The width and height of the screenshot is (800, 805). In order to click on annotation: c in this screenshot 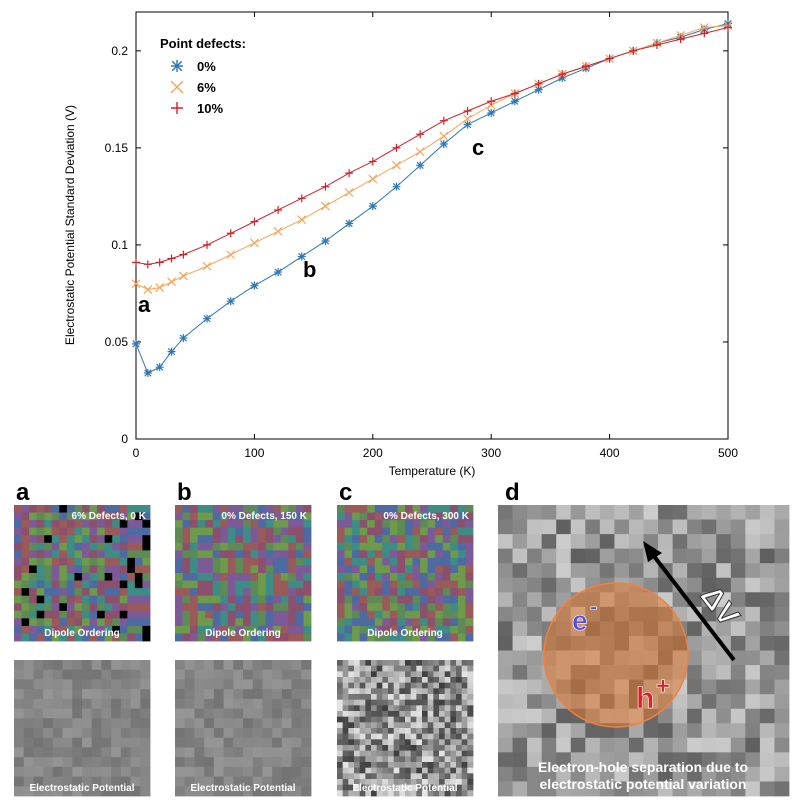, I will do `click(478, 147)`.